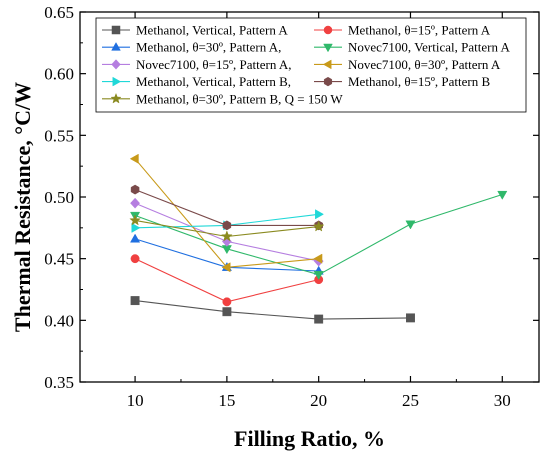 The image size is (550, 462). What do you see at coordinates (213, 81) in the screenshot?
I see `legend-label: Methanol, Vertical, Pattern B,` at bounding box center [213, 81].